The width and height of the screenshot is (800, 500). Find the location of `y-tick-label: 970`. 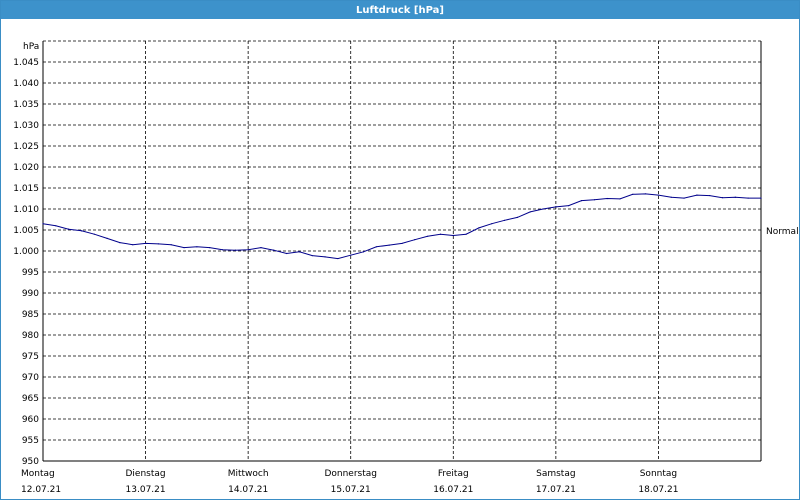

y-tick-label: 970 is located at coordinates (30, 378).